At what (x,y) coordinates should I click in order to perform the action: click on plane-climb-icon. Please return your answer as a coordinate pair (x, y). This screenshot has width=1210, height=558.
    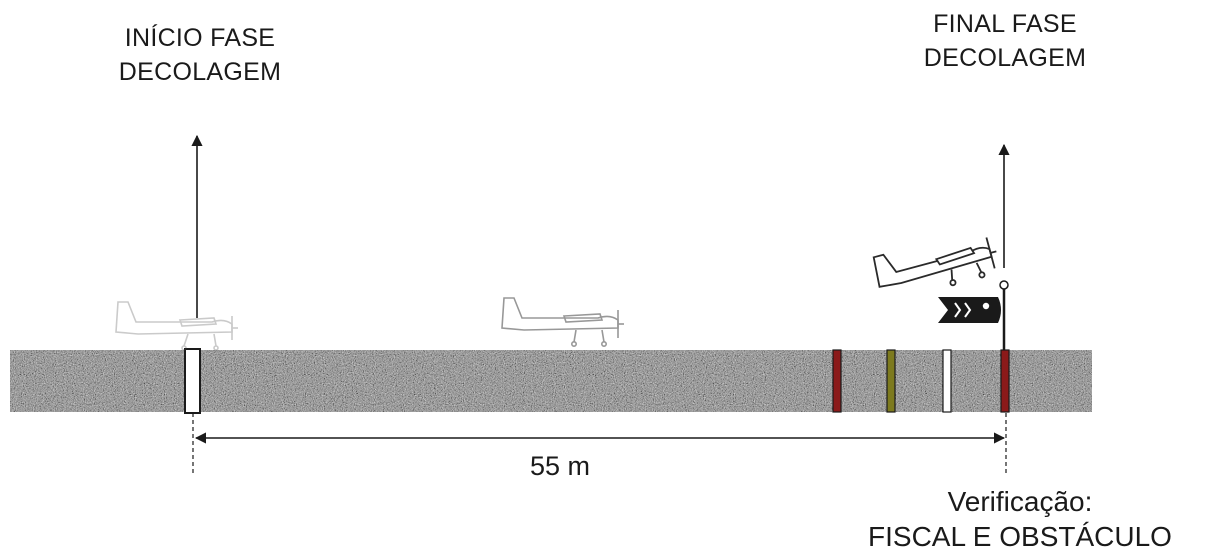
    Looking at the image, I should click on (934, 262).